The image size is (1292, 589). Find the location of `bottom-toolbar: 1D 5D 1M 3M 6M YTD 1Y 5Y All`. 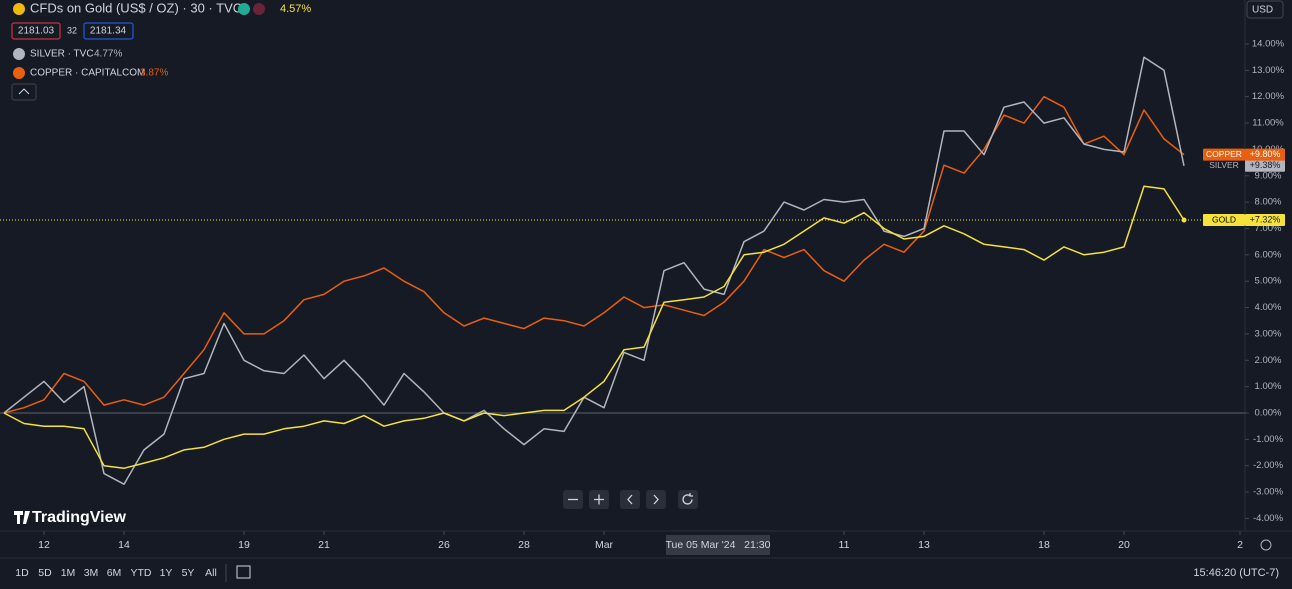

bottom-toolbar: 1D 5D 1M 3M 6M YTD 1Y 5Y All is located at coordinates (116, 573).